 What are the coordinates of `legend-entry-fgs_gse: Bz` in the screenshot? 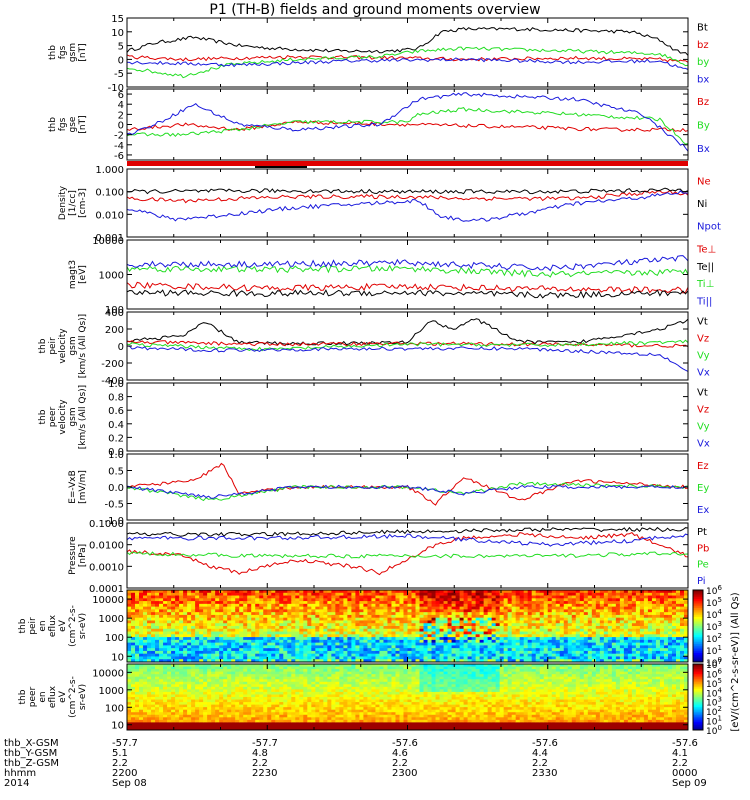 It's located at (703, 102).